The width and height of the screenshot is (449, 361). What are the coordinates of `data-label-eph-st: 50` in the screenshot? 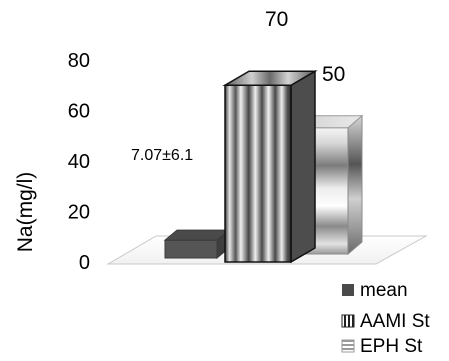 It's located at (333, 74).